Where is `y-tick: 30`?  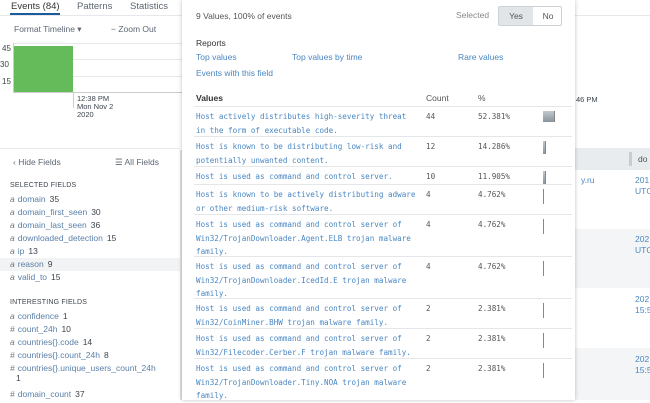 y-tick: 30 is located at coordinates (4, 64).